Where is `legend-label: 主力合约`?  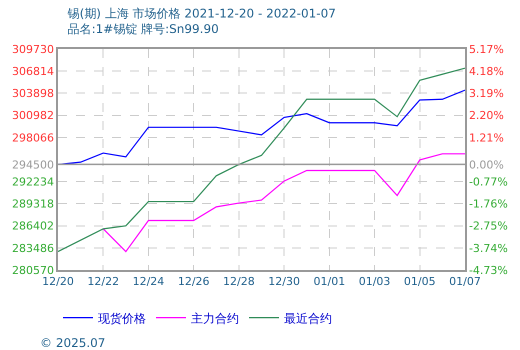
legend-label: 主力合约 is located at coordinates (215, 318).